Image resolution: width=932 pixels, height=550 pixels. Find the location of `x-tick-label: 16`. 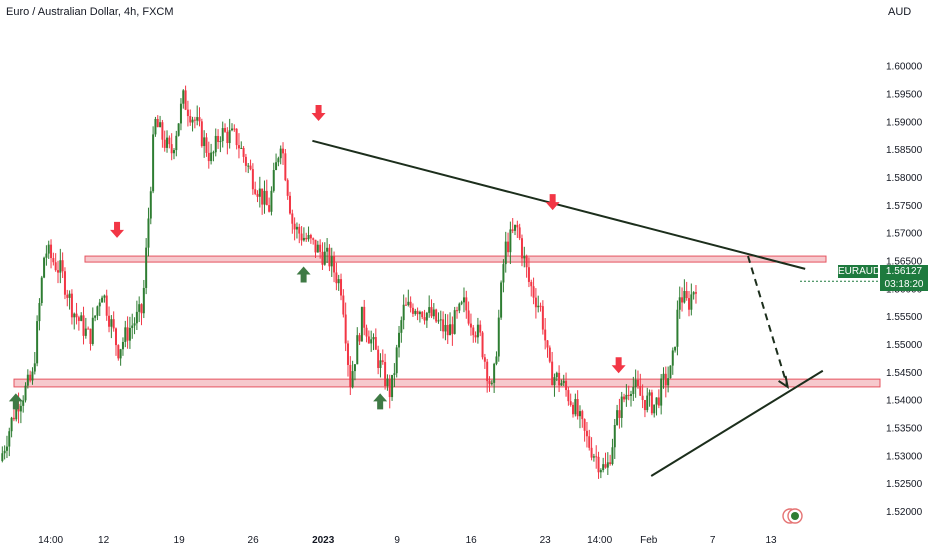

x-tick-label: 16 is located at coordinates (472, 540).